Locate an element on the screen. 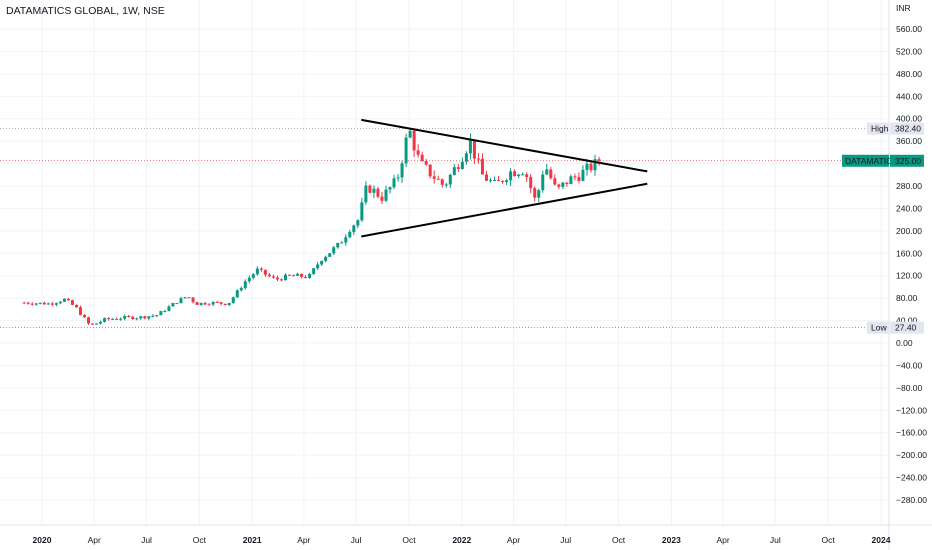  y-tick-label: −120.00 is located at coordinates (911, 410).